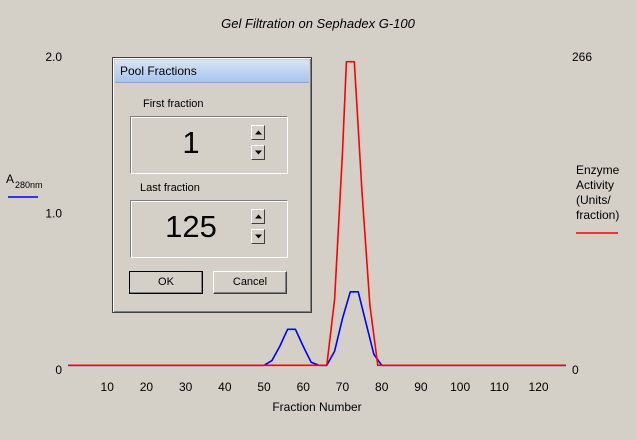  What do you see at coordinates (582, 57) in the screenshot?
I see `y2-tick-label: 266` at bounding box center [582, 57].